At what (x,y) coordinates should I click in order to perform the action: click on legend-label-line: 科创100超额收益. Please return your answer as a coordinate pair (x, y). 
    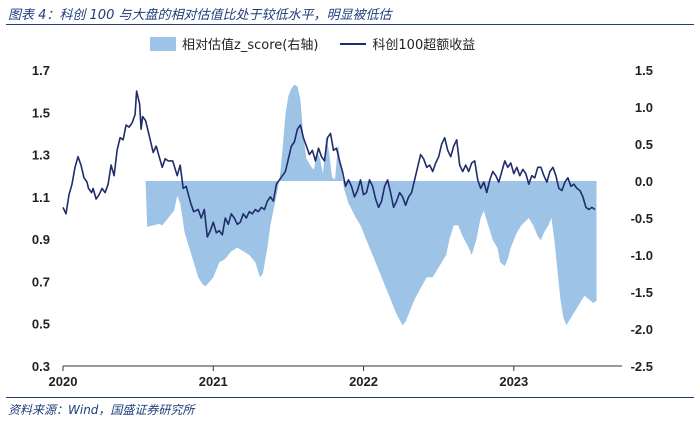
    Looking at the image, I should click on (424, 45).